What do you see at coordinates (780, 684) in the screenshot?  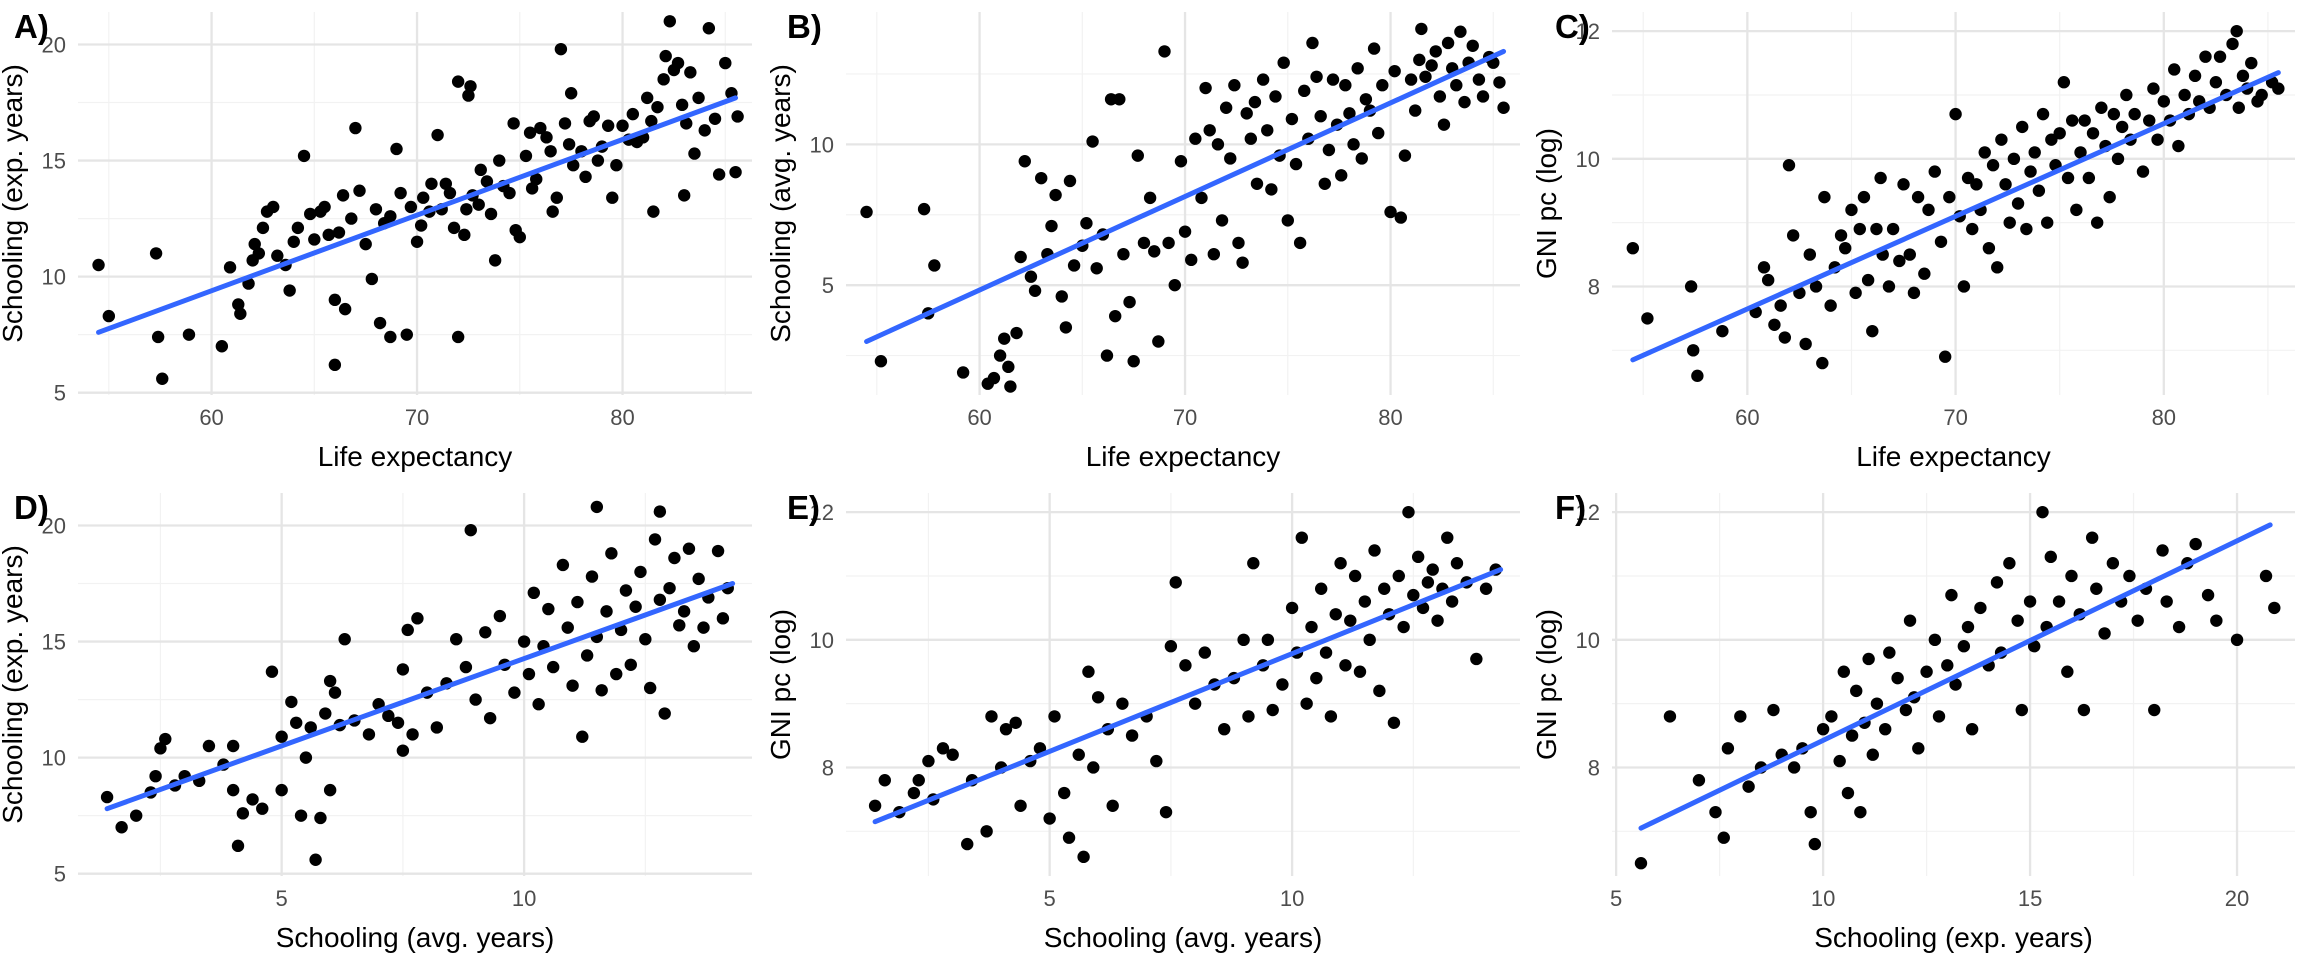 I see `y-axis-title: GNI pc (log)` at bounding box center [780, 684].